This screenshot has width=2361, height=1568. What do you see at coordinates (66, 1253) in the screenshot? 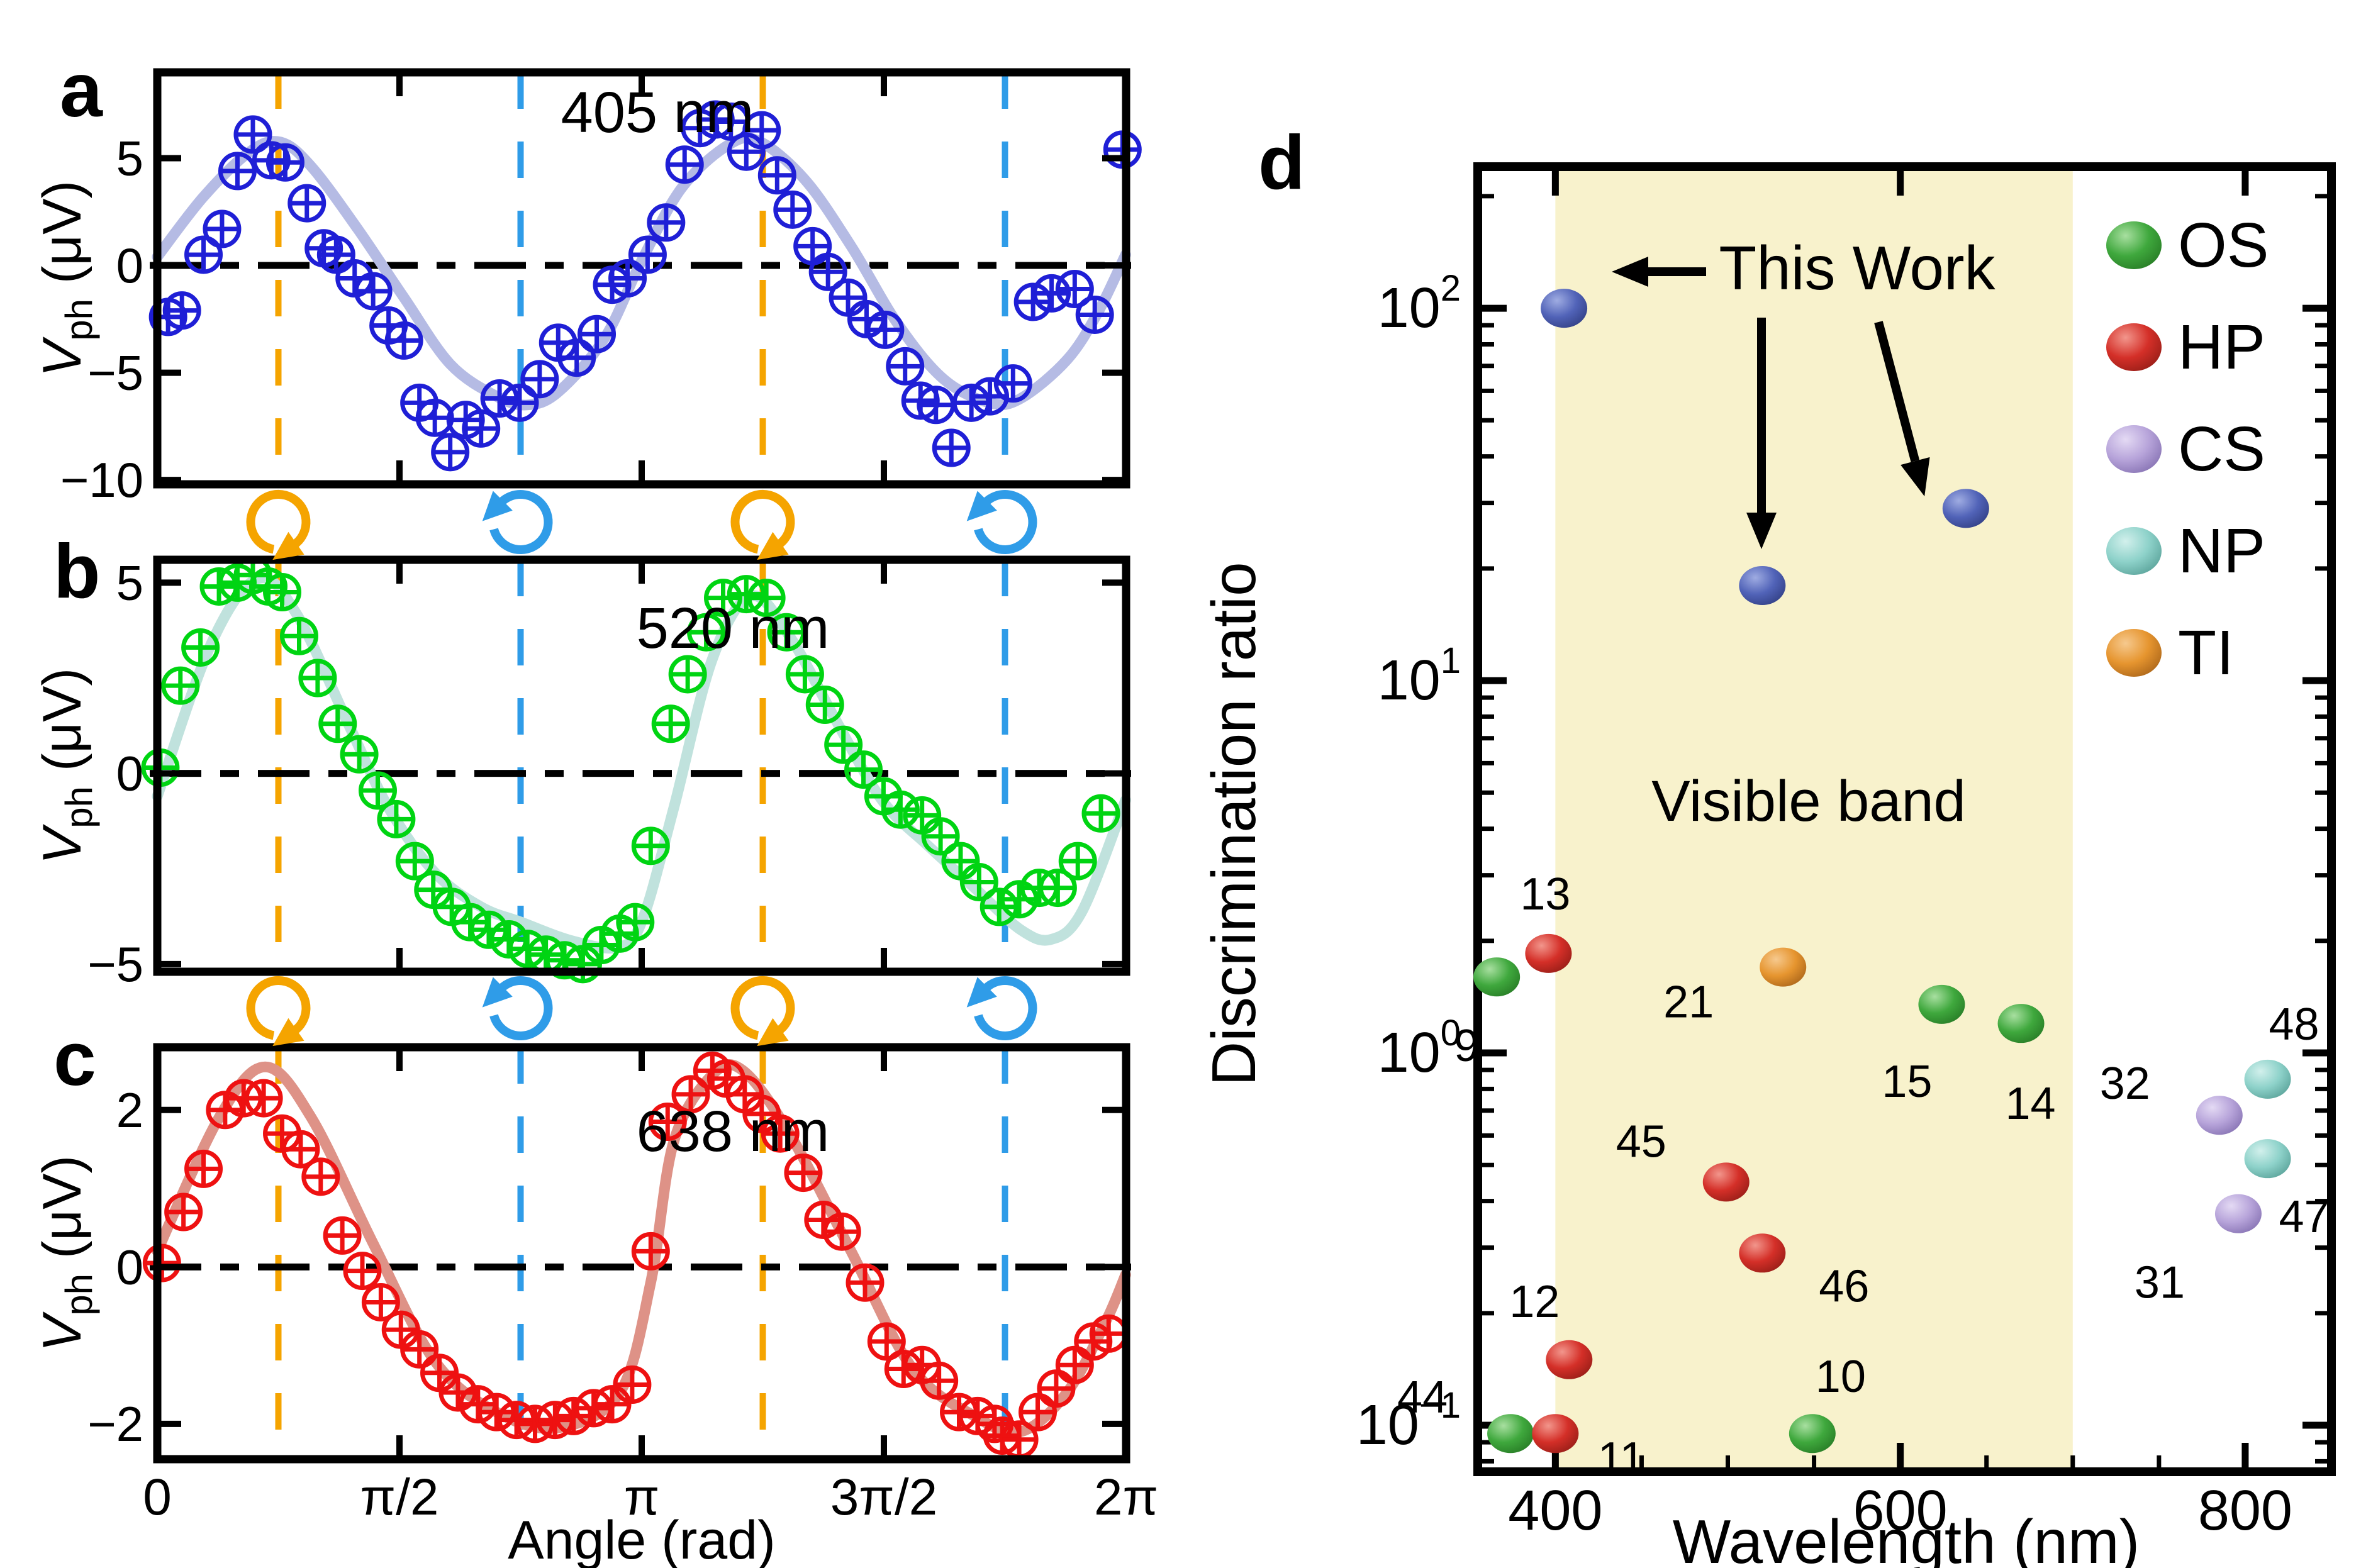
I see `y-axis-label-c: Vph (μV)` at bounding box center [66, 1253].